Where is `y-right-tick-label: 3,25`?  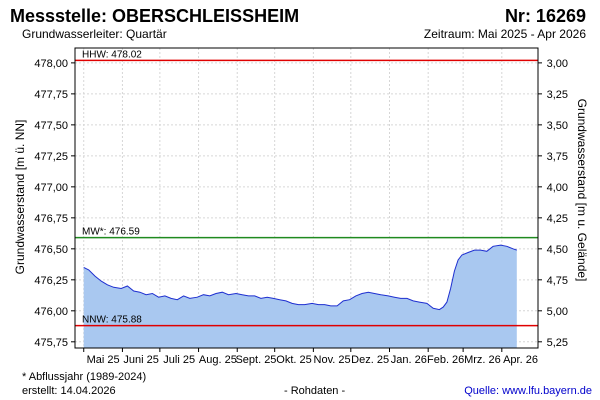 y-right-tick-label: 3,25 is located at coordinates (557, 95).